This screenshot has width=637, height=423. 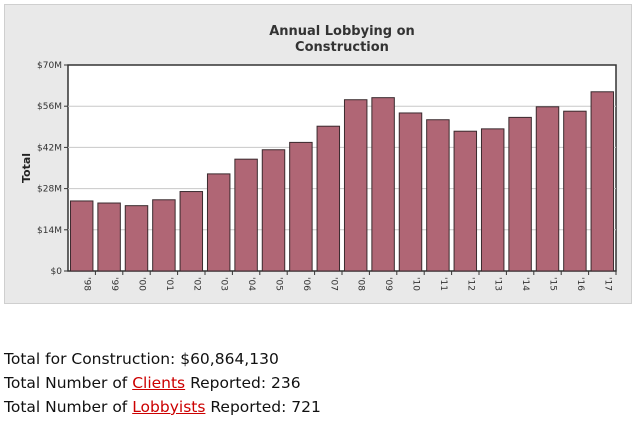 I want to click on x-tick-label: '07, so click(x=333, y=284).